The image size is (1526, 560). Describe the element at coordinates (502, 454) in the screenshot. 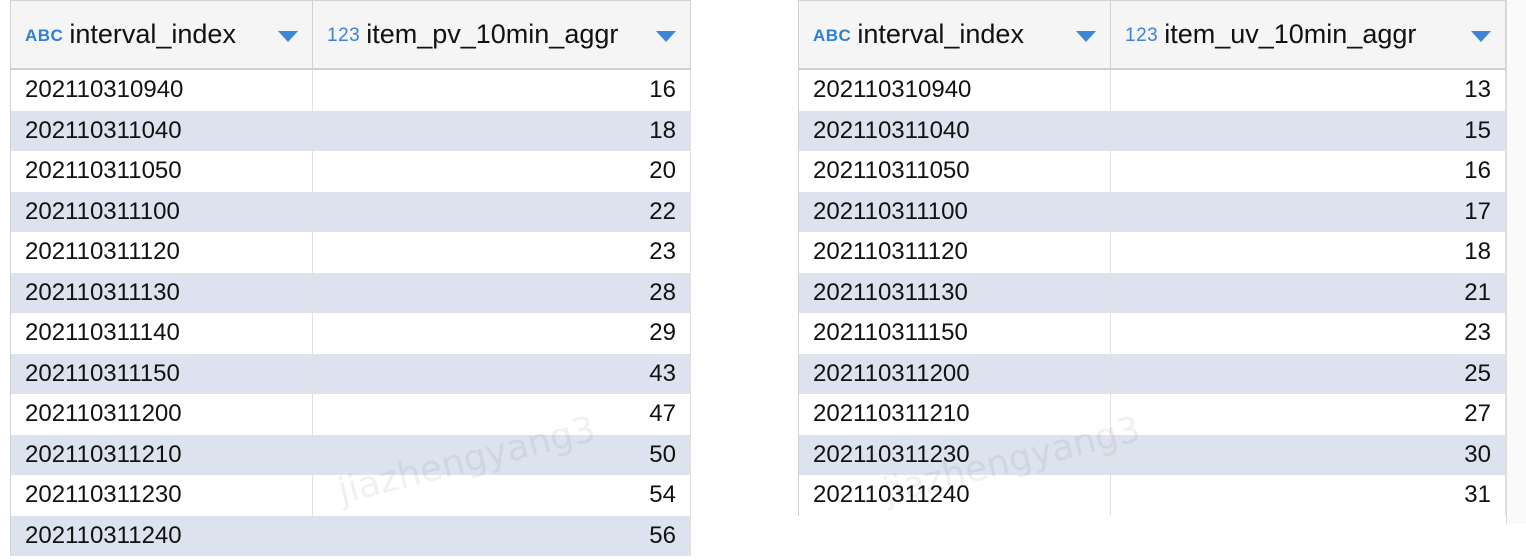

I see `aggregate-value-cell: 50` at that location.